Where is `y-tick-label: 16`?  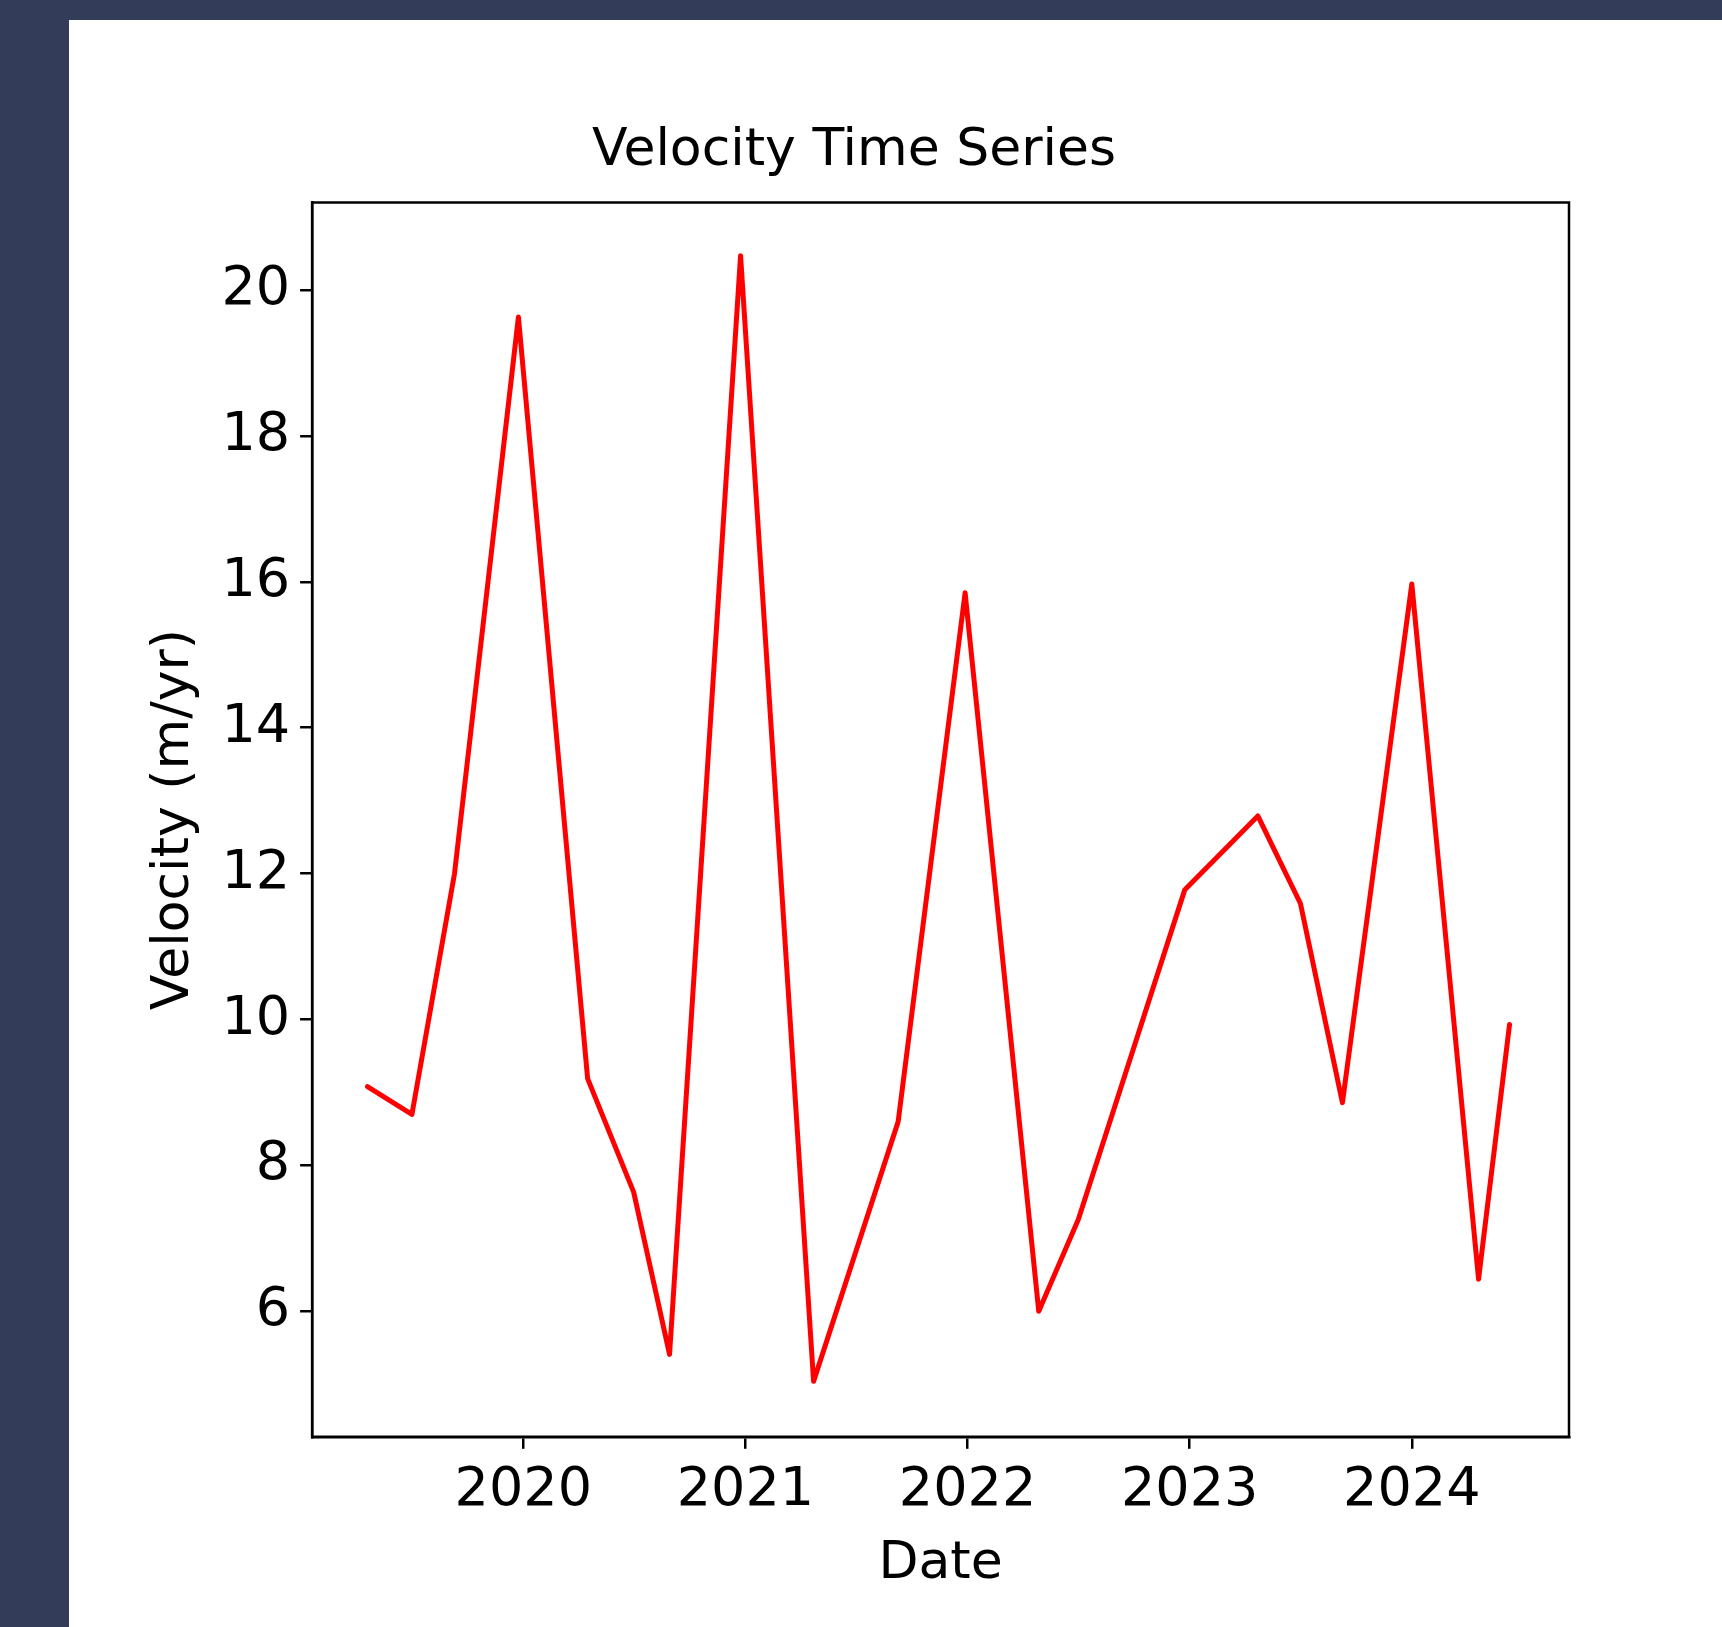
y-tick-label: 16 is located at coordinates (256, 577).